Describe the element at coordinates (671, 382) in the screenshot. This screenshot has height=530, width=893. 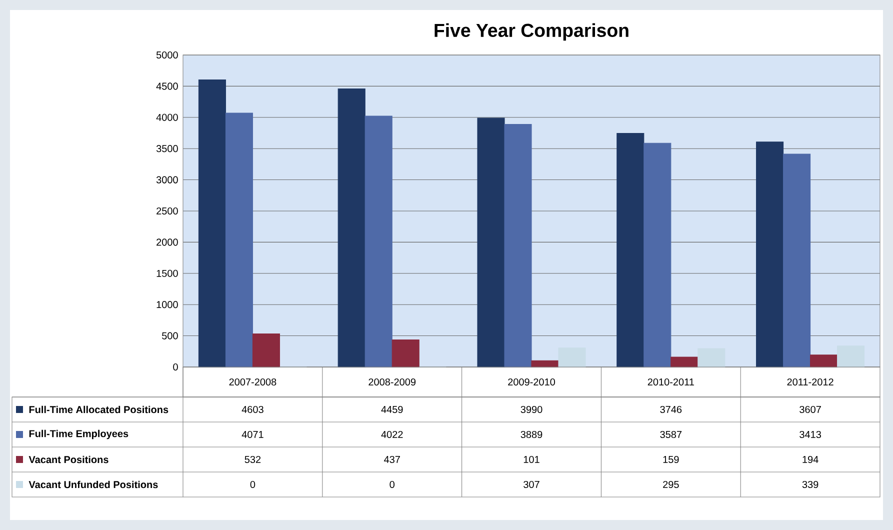
I see `x-tick-label: 2010-2011` at that location.